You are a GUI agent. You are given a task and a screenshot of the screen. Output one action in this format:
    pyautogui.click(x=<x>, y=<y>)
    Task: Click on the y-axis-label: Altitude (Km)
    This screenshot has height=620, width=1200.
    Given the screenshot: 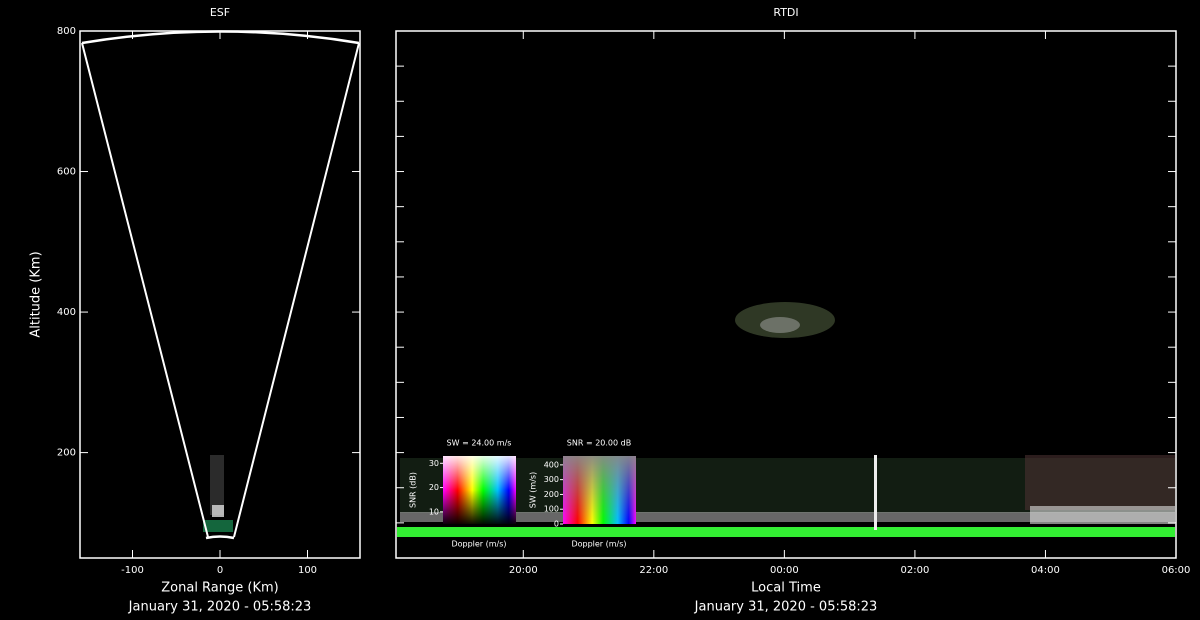 What is the action you would take?
    pyautogui.click(x=36, y=294)
    